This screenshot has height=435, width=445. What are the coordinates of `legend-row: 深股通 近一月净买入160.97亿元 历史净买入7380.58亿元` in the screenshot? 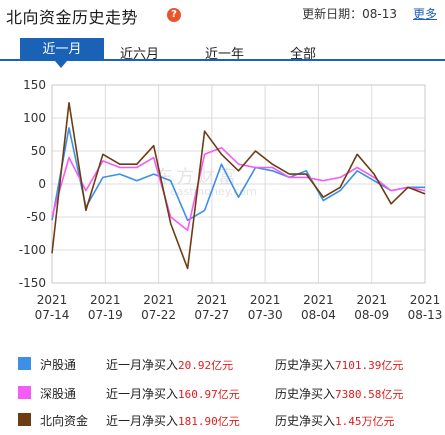 It's located at (222, 393).